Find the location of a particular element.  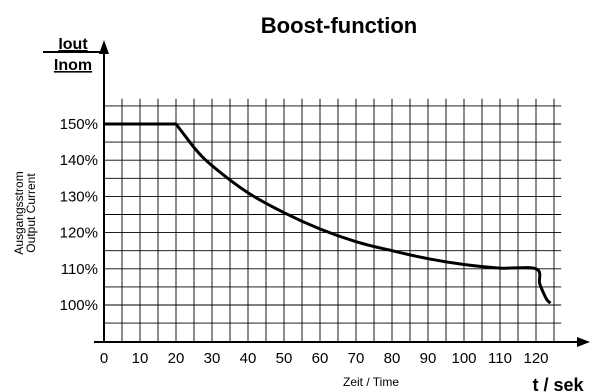

x-tick-label: 0 is located at coordinates (104, 358).